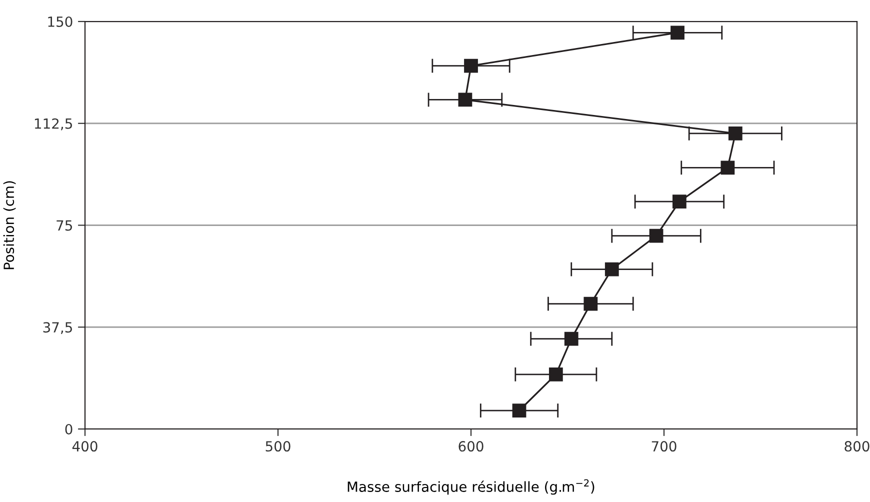 This screenshot has width=870, height=502. I want to click on y-tick-label: 112,5, so click(53, 124).